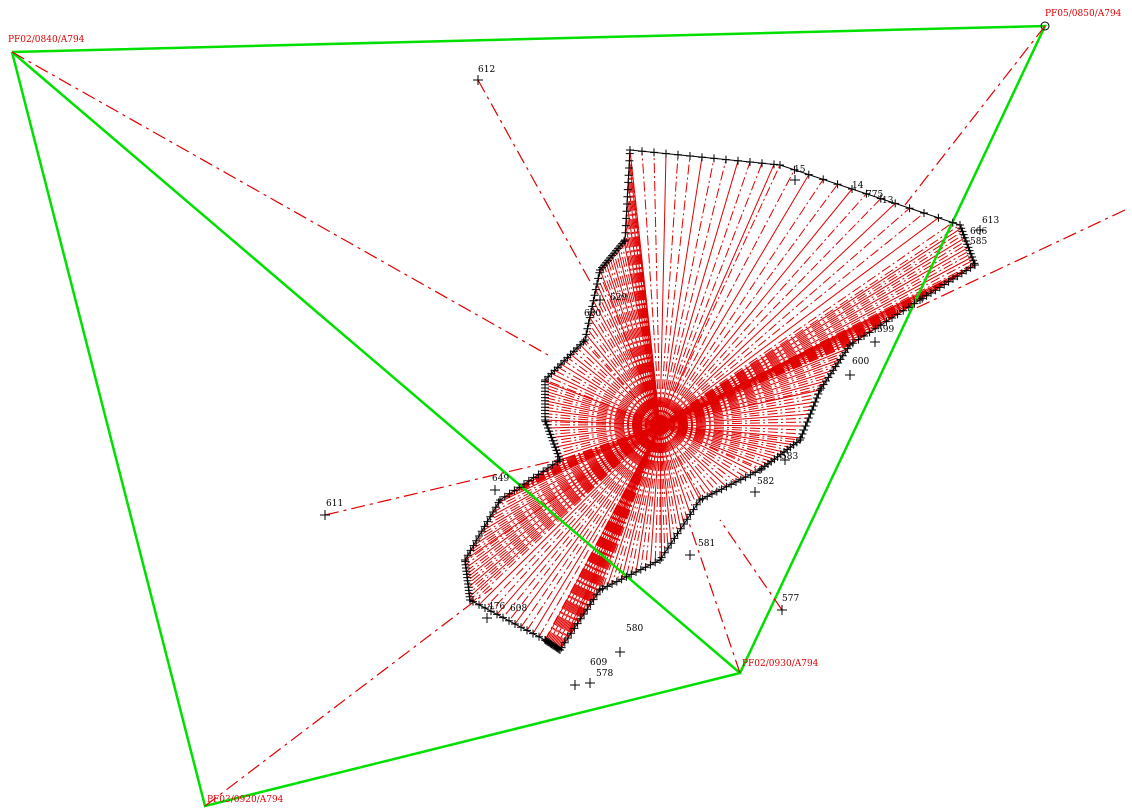 This screenshot has width=1132, height=808. I want to click on point-label: 630, so click(592, 314).